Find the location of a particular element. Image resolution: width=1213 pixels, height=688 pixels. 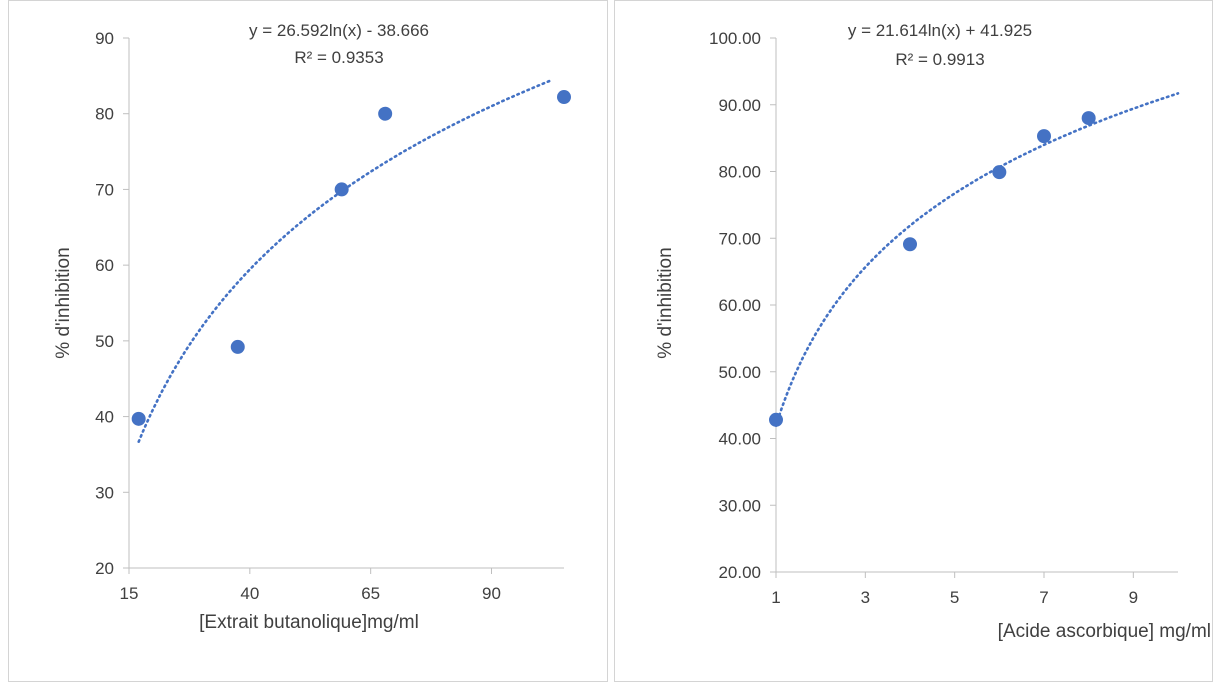

trendline-equation: y = 26.592ln(x) - 38.666 is located at coordinates (339, 30).